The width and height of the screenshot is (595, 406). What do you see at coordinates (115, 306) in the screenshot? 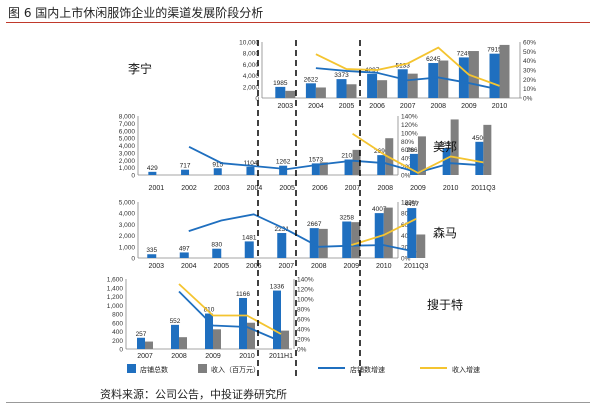
I see `y-tick-label: 1,000` at bounding box center [115, 306].